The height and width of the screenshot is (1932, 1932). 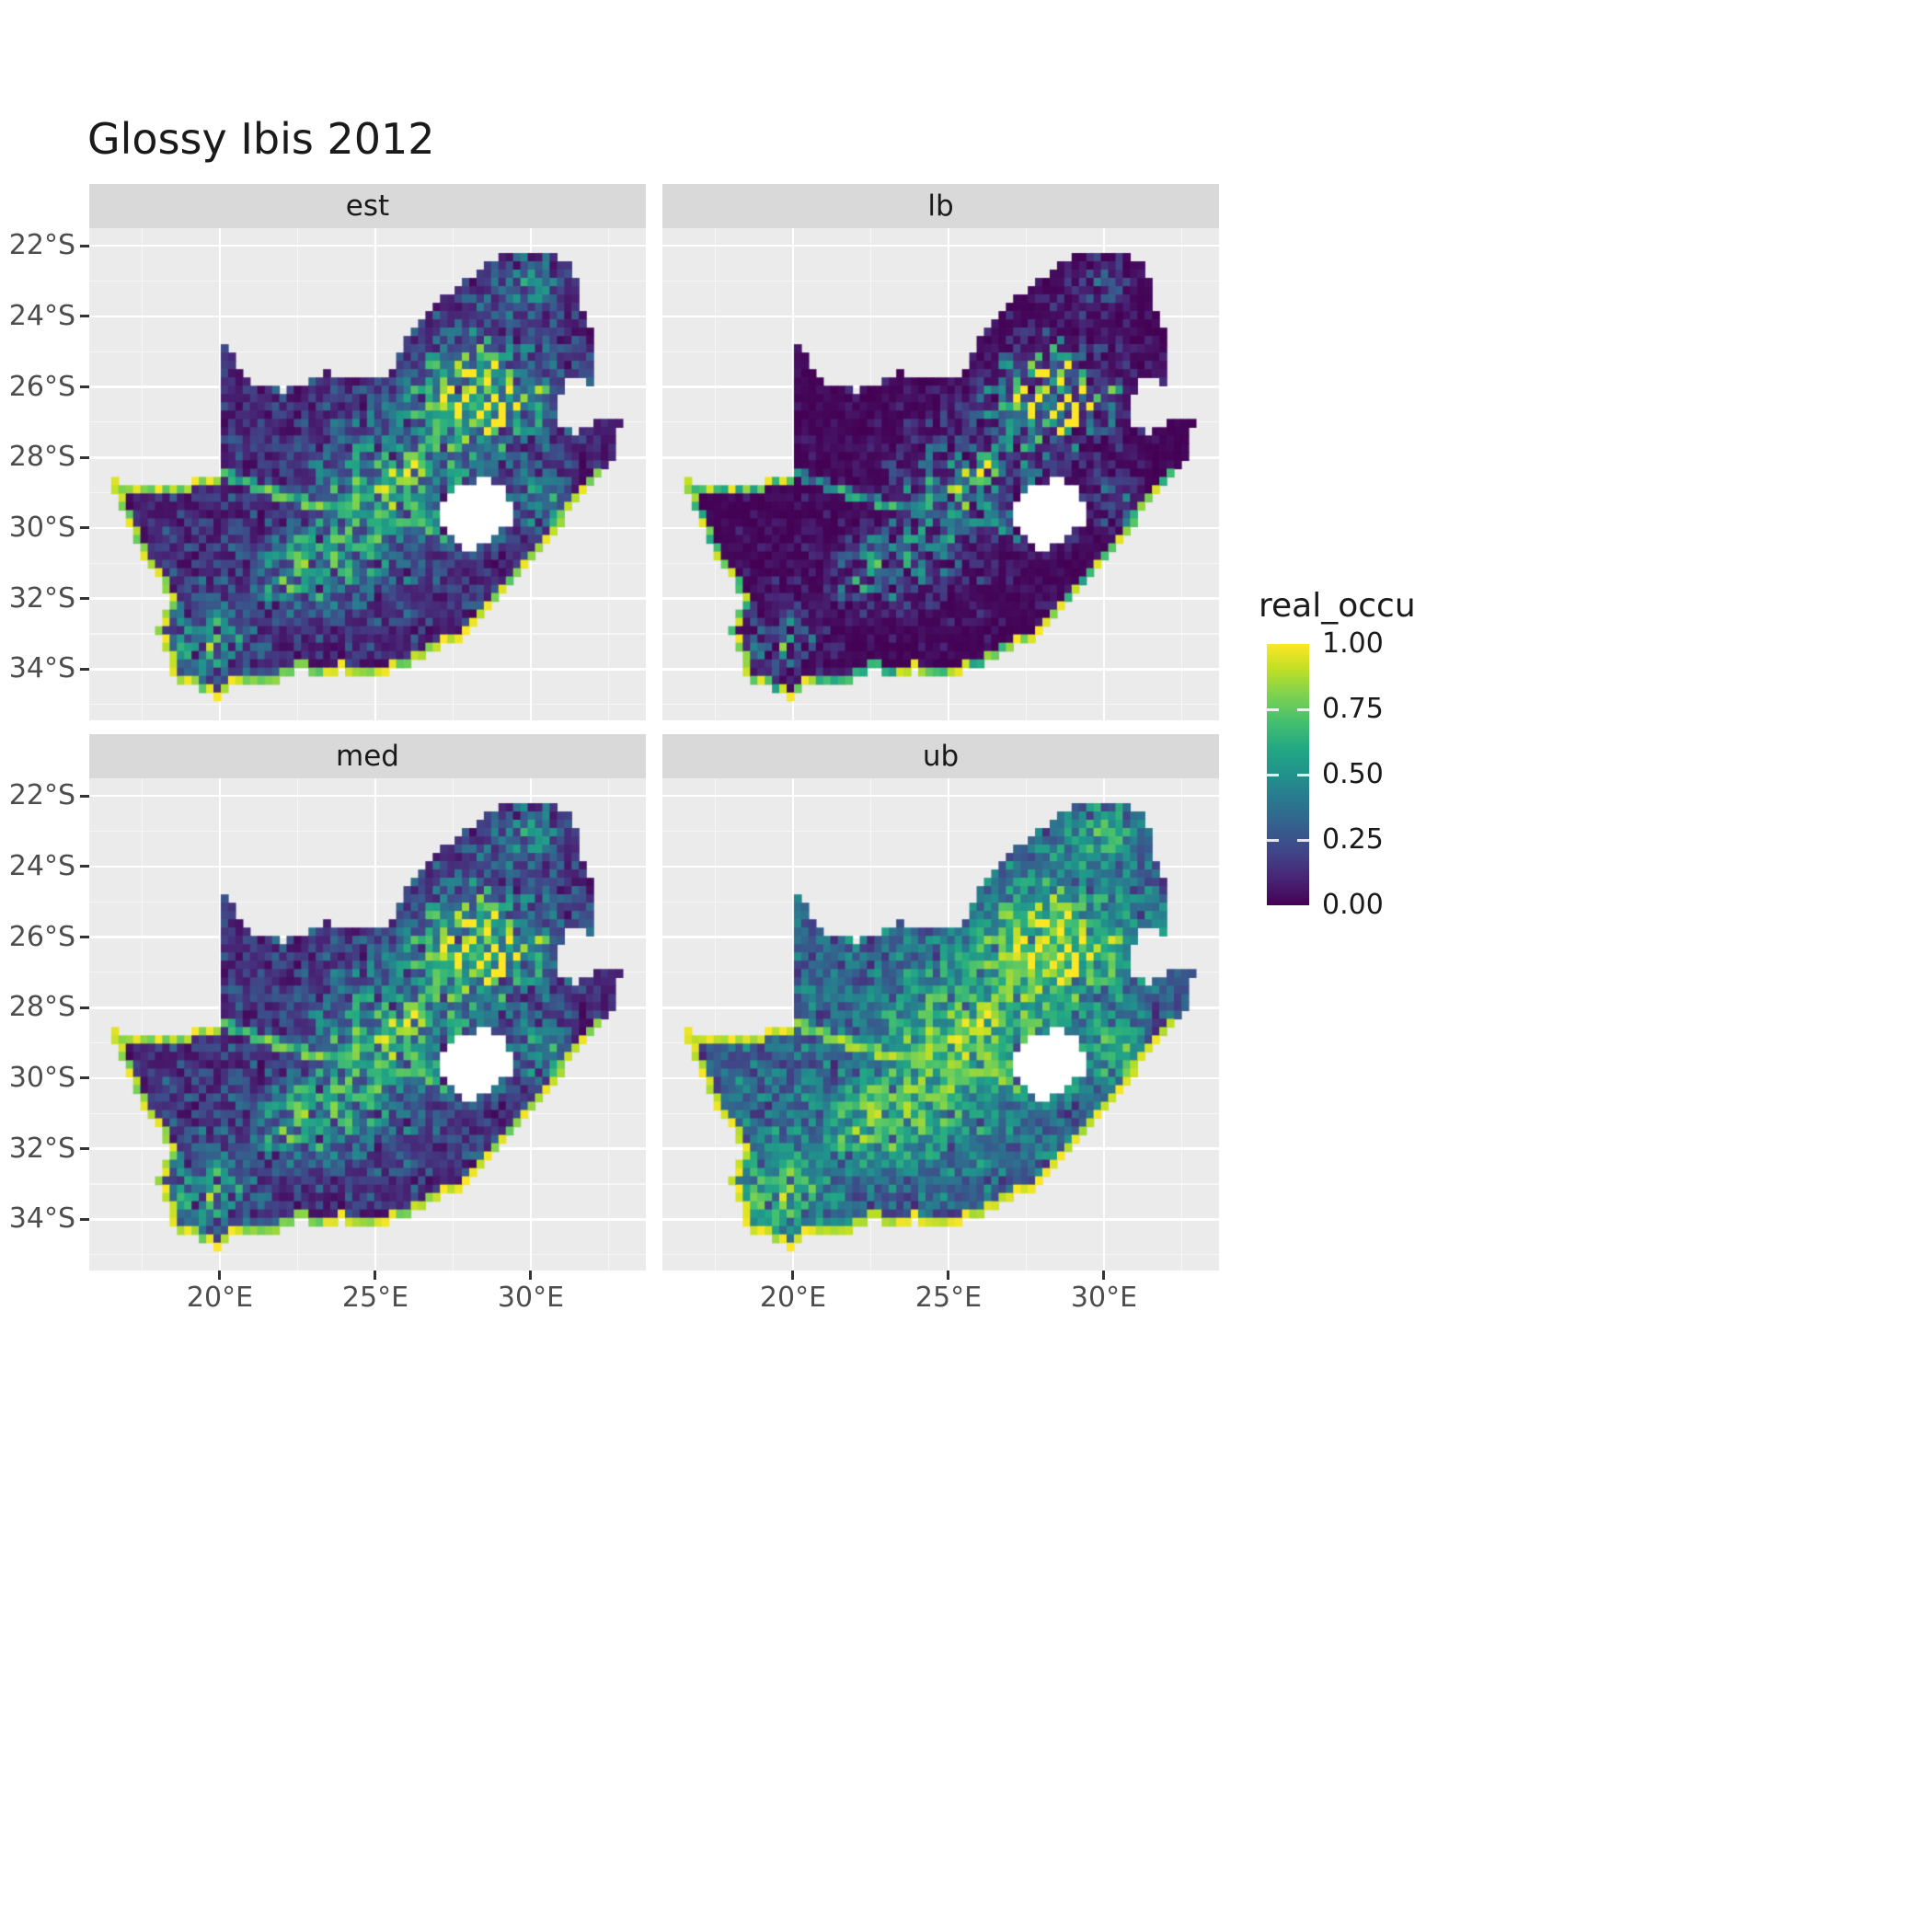 What do you see at coordinates (1353, 774) in the screenshot?
I see `legend-tick-label: 0.50` at bounding box center [1353, 774].